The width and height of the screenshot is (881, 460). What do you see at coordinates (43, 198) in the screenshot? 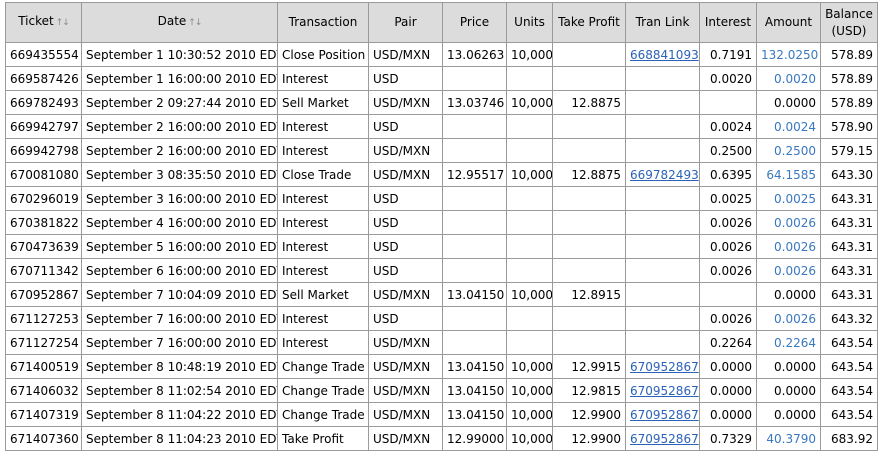
I see `cell-ticket: 670296019` at bounding box center [43, 198].